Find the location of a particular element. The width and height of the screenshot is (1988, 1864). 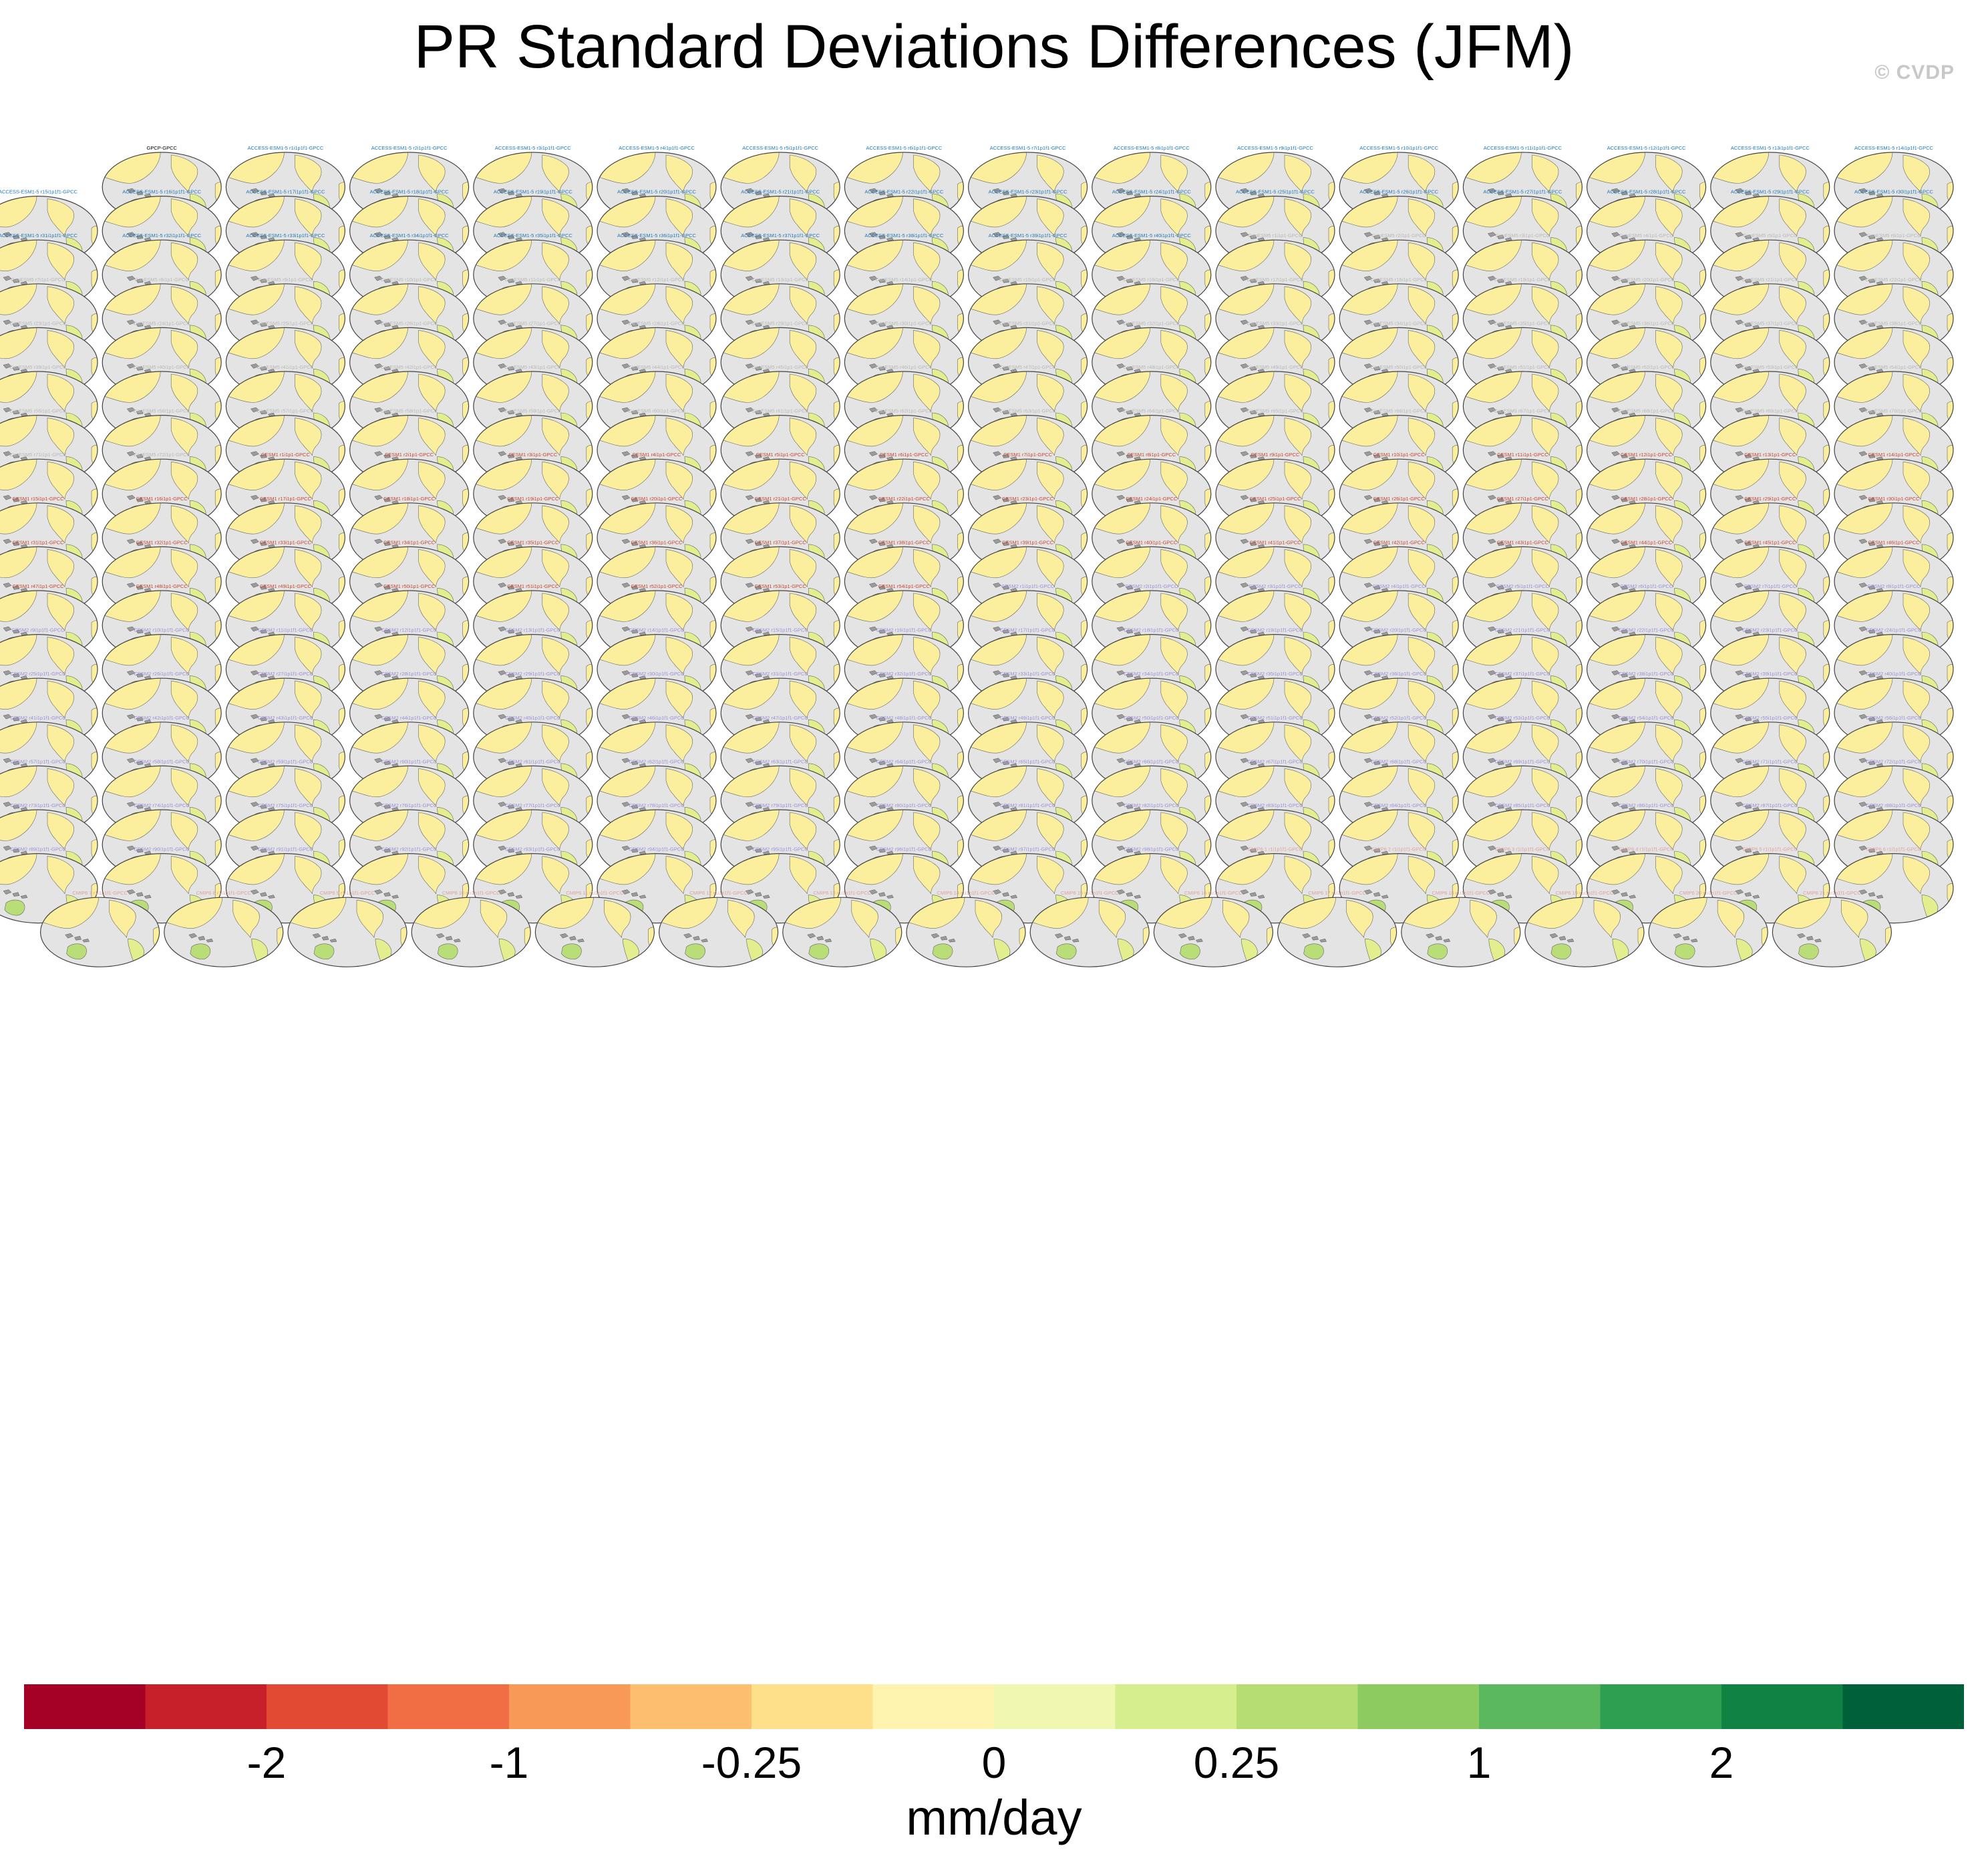

map-panel-title: CESM2 r70i1p1f1-GPCC is located at coordinates (1647, 761).